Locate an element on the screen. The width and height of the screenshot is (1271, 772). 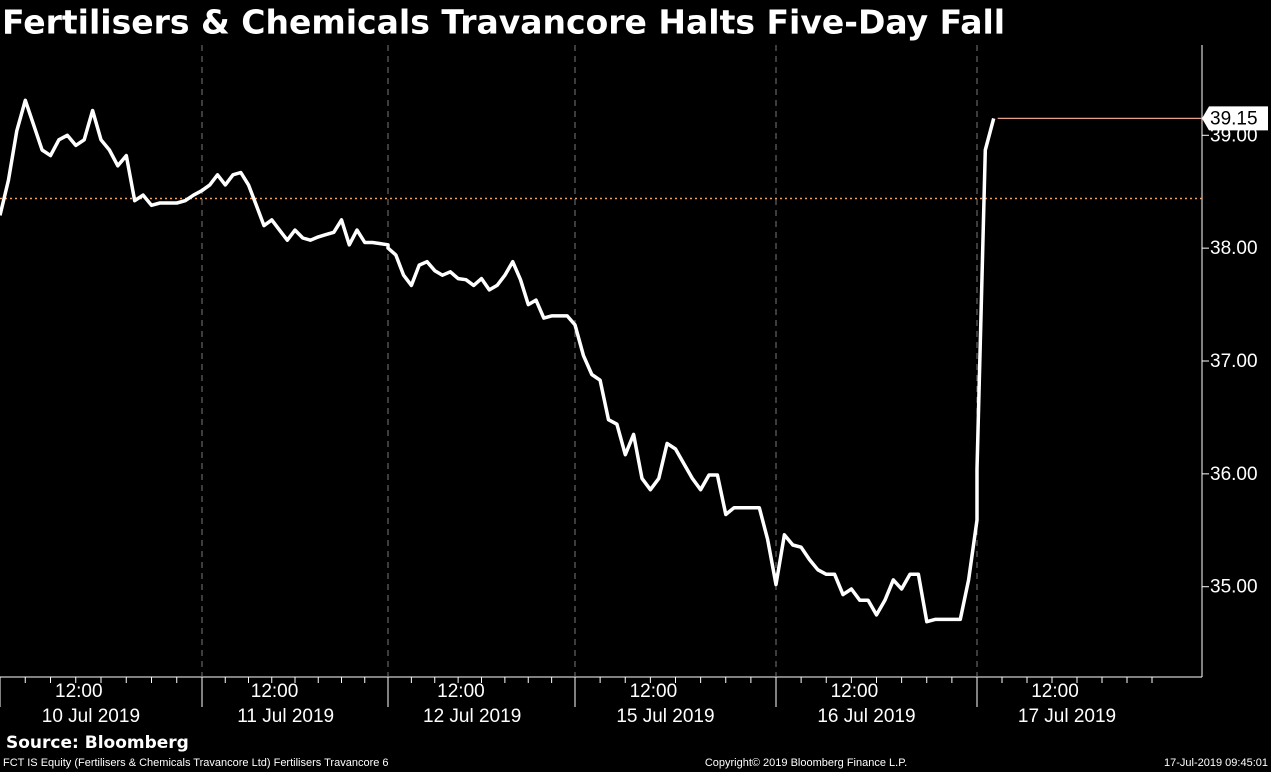
last-price-label: 39.15 is located at coordinates (1234, 118).